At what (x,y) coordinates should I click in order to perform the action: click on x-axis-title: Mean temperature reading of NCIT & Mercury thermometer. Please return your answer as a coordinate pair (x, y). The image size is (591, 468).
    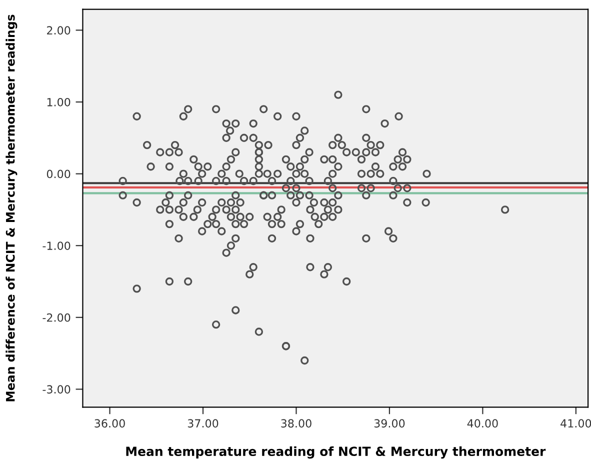
    Looking at the image, I should click on (336, 452).